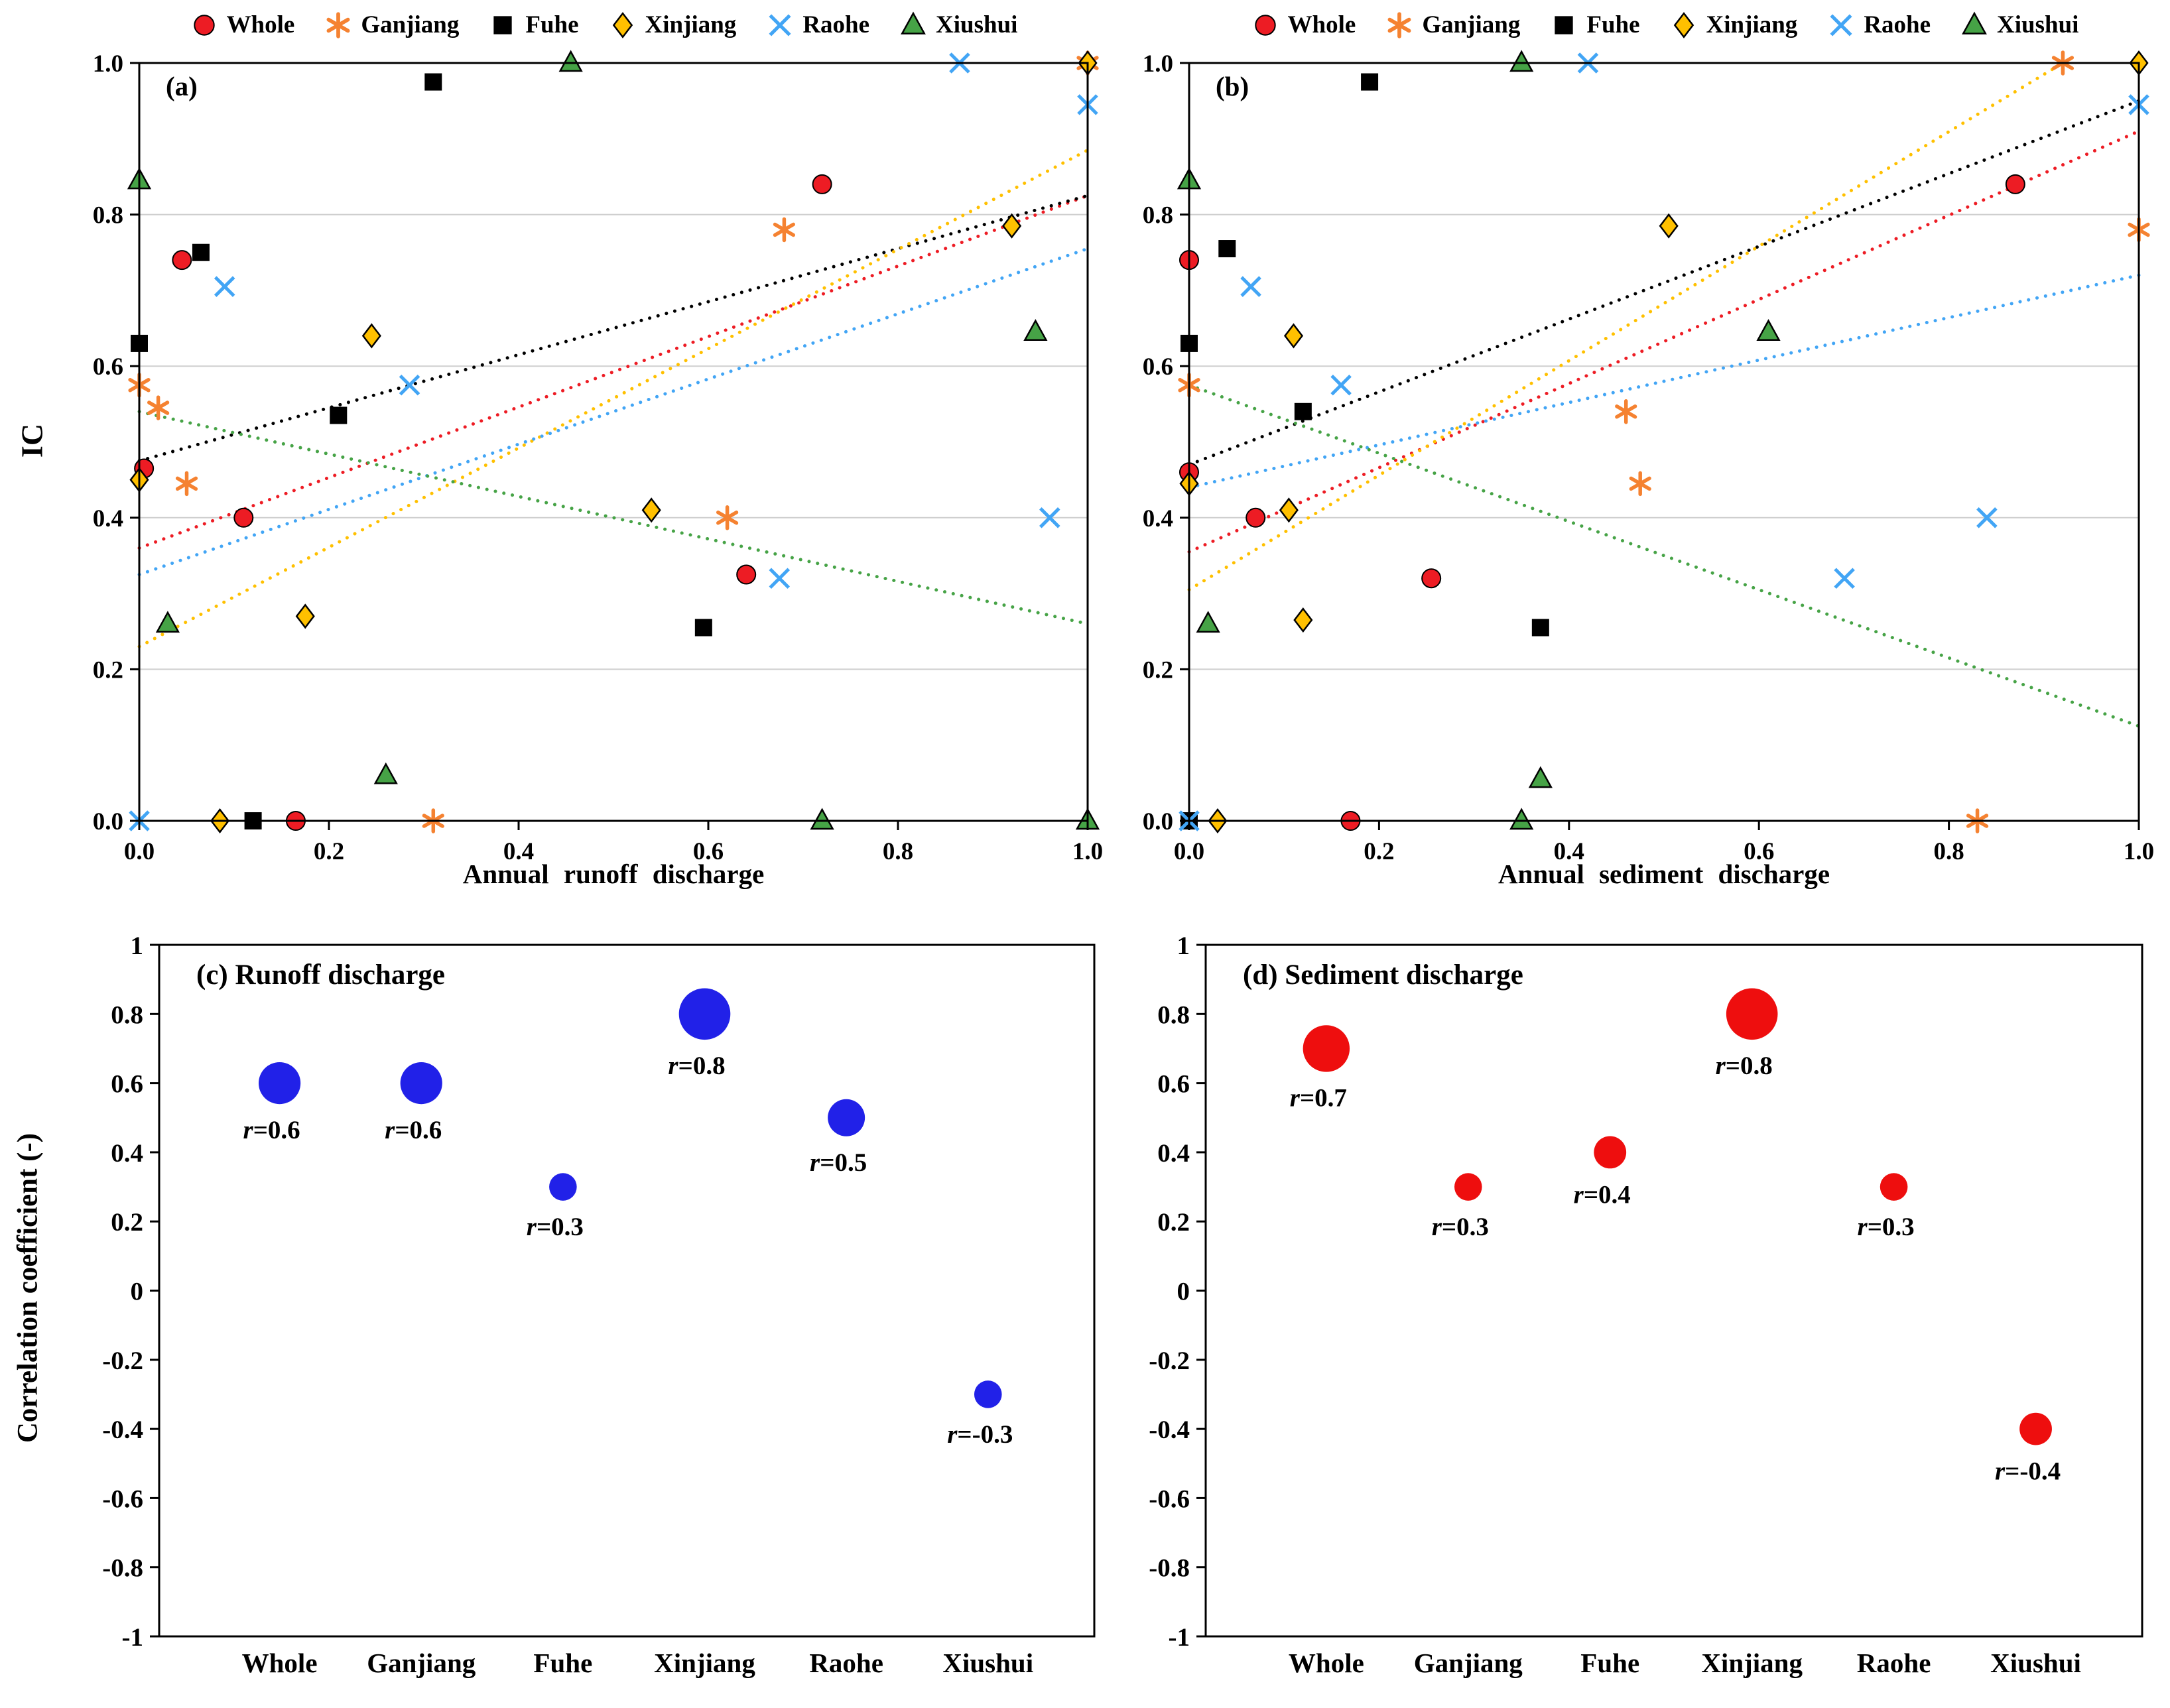  What do you see at coordinates (603, 24) in the screenshot?
I see `legend-panel-a: Whole Ganjiang Fuhe Xinjiang Raohe Xiushui` at bounding box center [603, 24].